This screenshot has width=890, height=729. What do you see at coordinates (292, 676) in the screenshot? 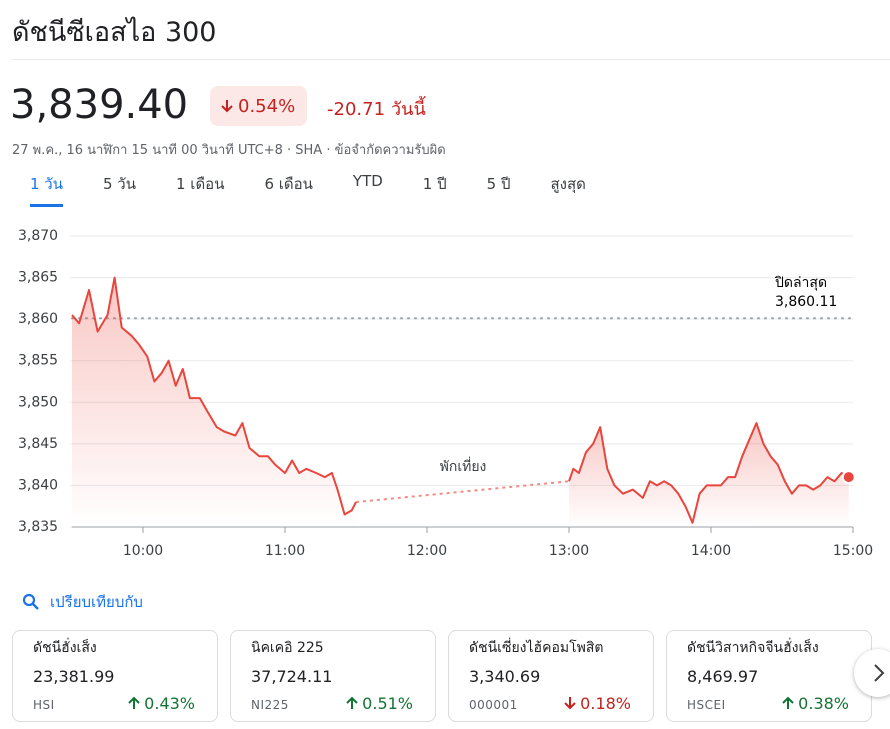
I see `card-price: 37,724.11` at bounding box center [292, 676].